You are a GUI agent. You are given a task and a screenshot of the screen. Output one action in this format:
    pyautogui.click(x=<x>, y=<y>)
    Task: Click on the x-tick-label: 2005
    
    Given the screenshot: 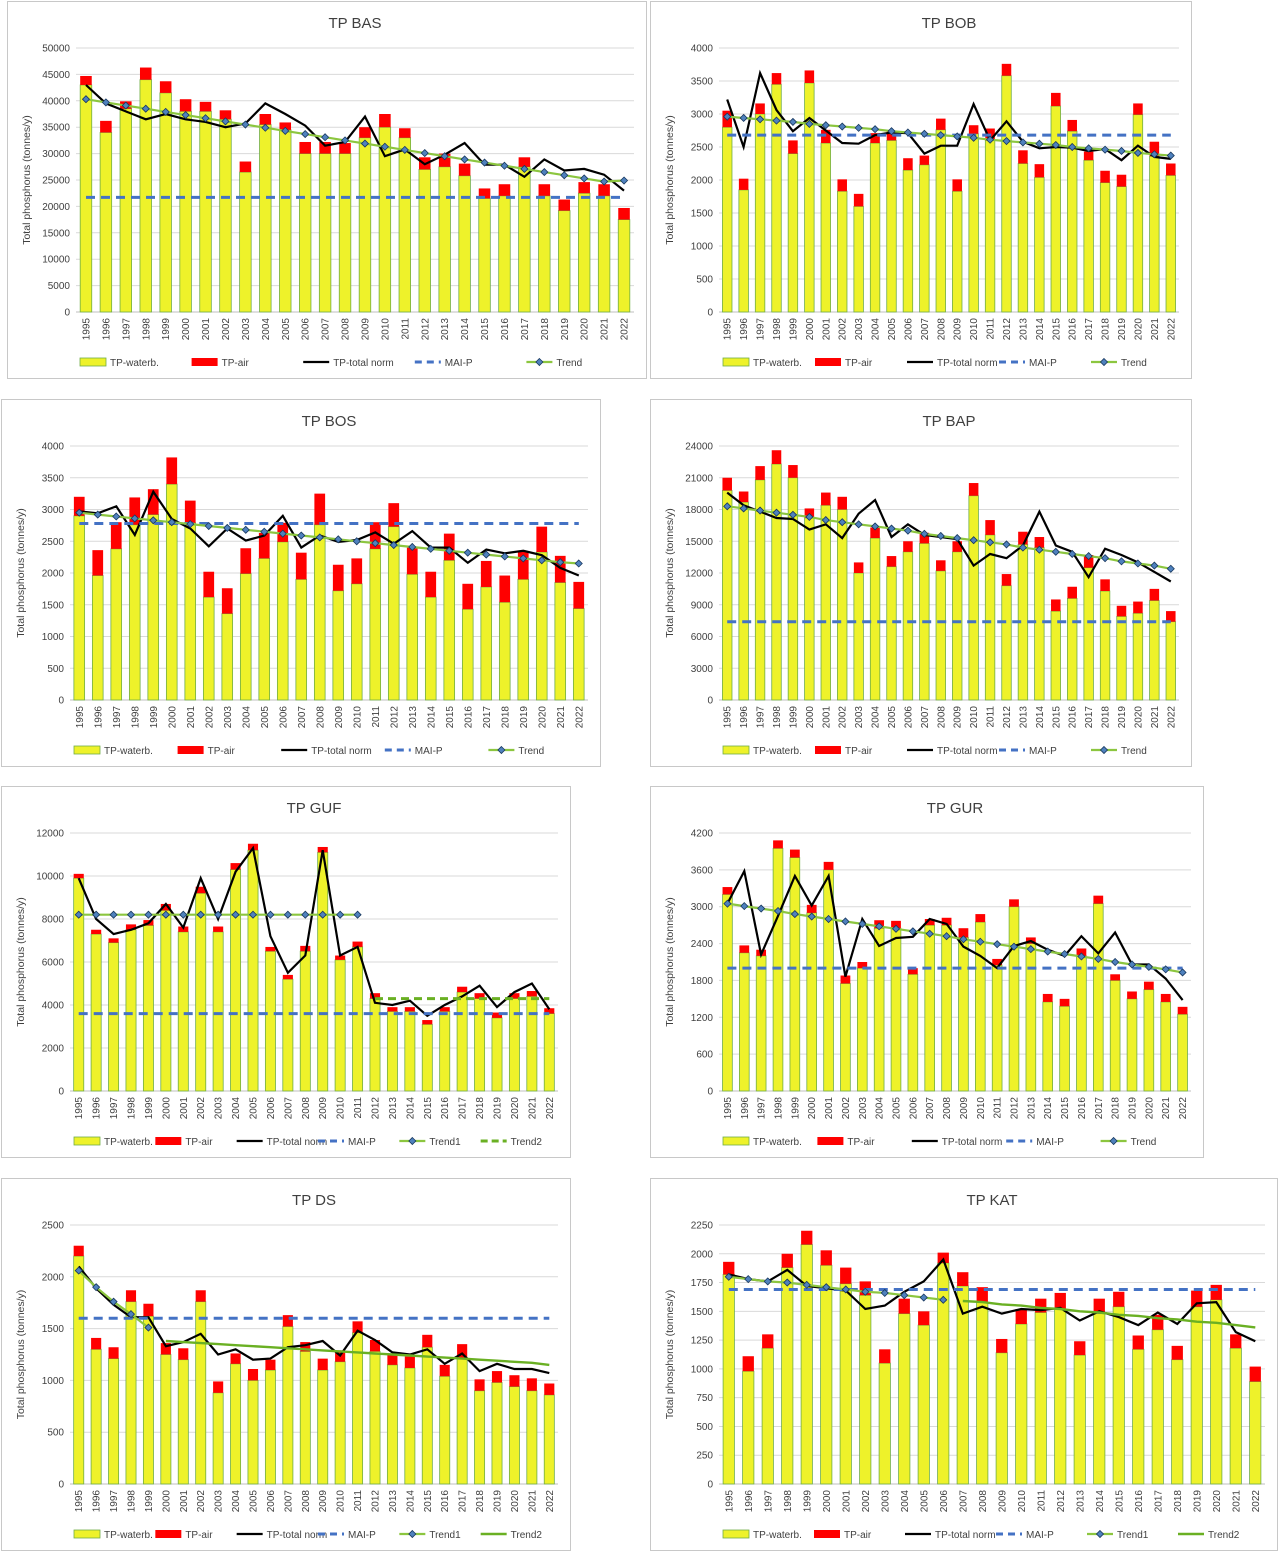 What is the action you would take?
    pyautogui.click(x=254, y=1108)
    